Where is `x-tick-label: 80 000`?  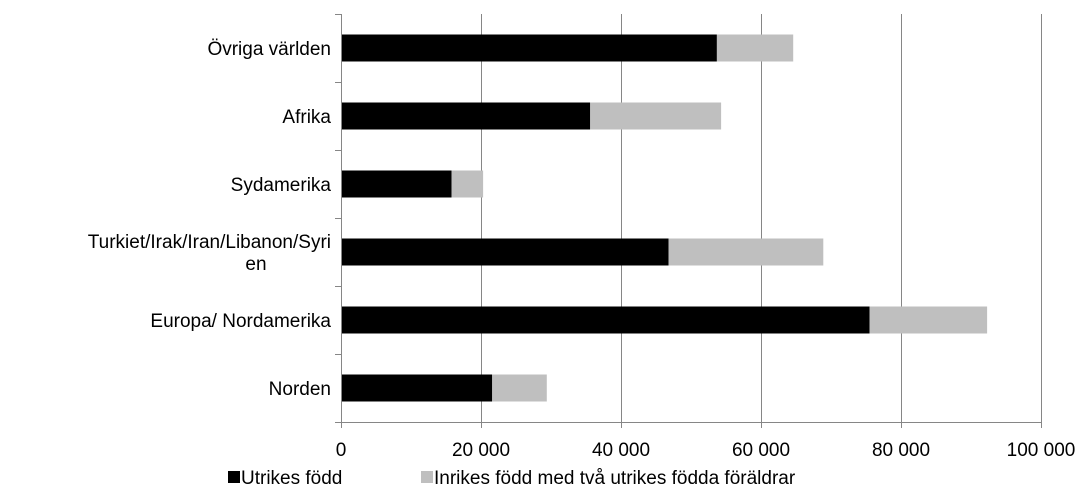
x-tick-label: 80 000 is located at coordinates (901, 450).